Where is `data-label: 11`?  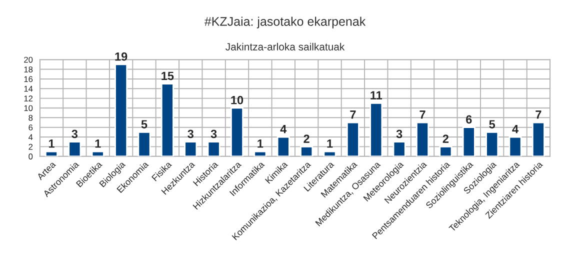
data-label: 11 is located at coordinates (376, 95).